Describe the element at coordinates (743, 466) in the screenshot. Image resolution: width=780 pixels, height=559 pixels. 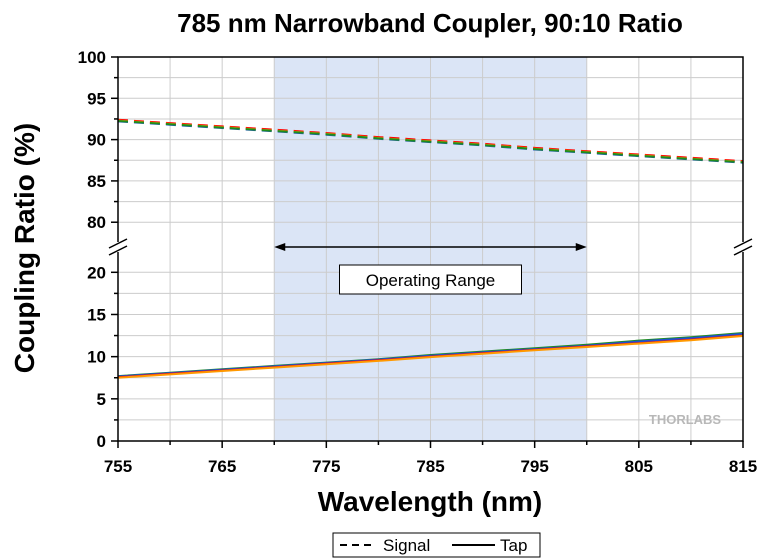
I see `x-tick-label: 815` at that location.